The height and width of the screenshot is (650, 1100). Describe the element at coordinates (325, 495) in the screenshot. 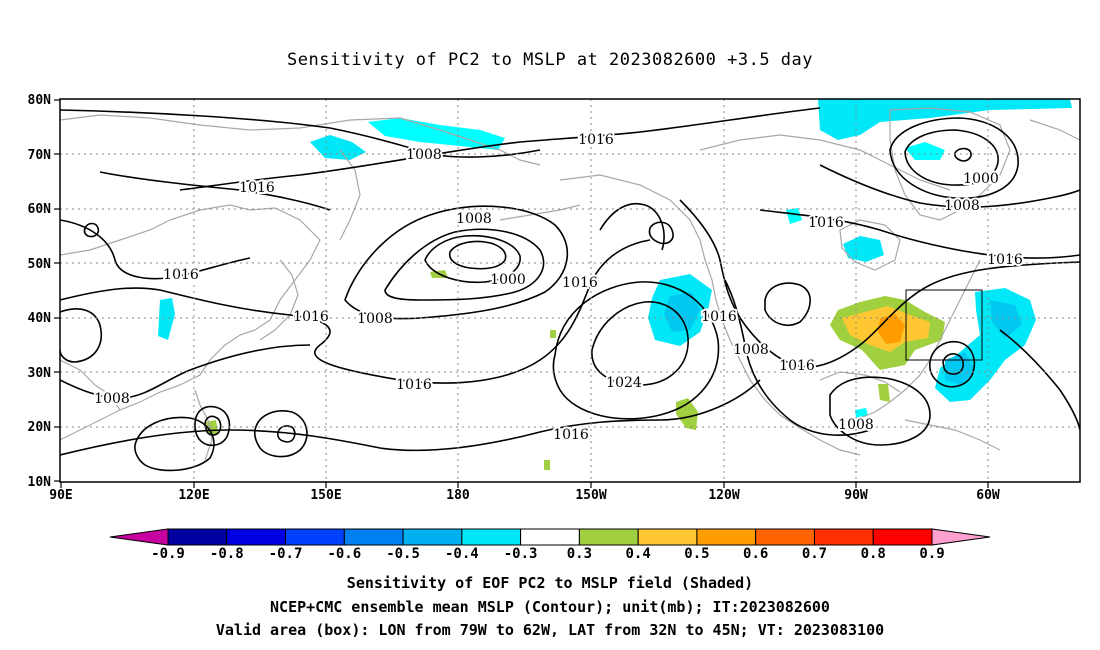

I see `lon-label-150e: 150E` at that location.